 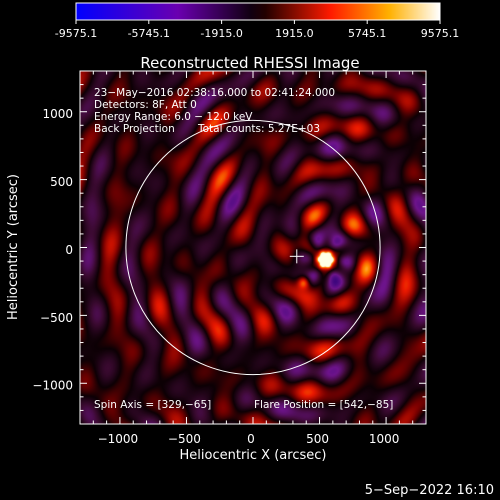 I want to click on y-tick-label-4: 1000, so click(x=57, y=114).